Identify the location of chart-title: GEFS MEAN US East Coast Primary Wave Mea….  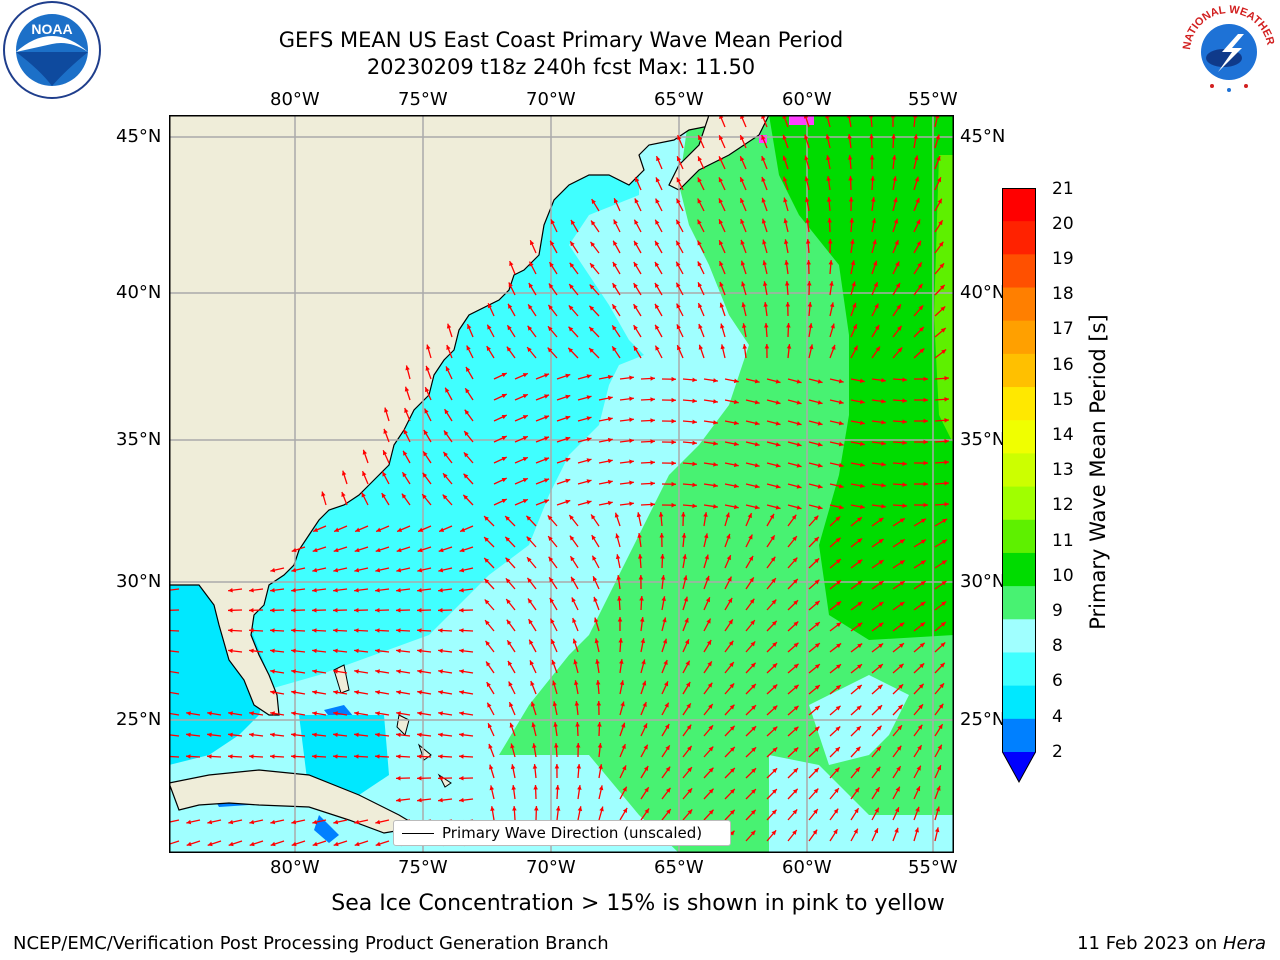
(561, 40).